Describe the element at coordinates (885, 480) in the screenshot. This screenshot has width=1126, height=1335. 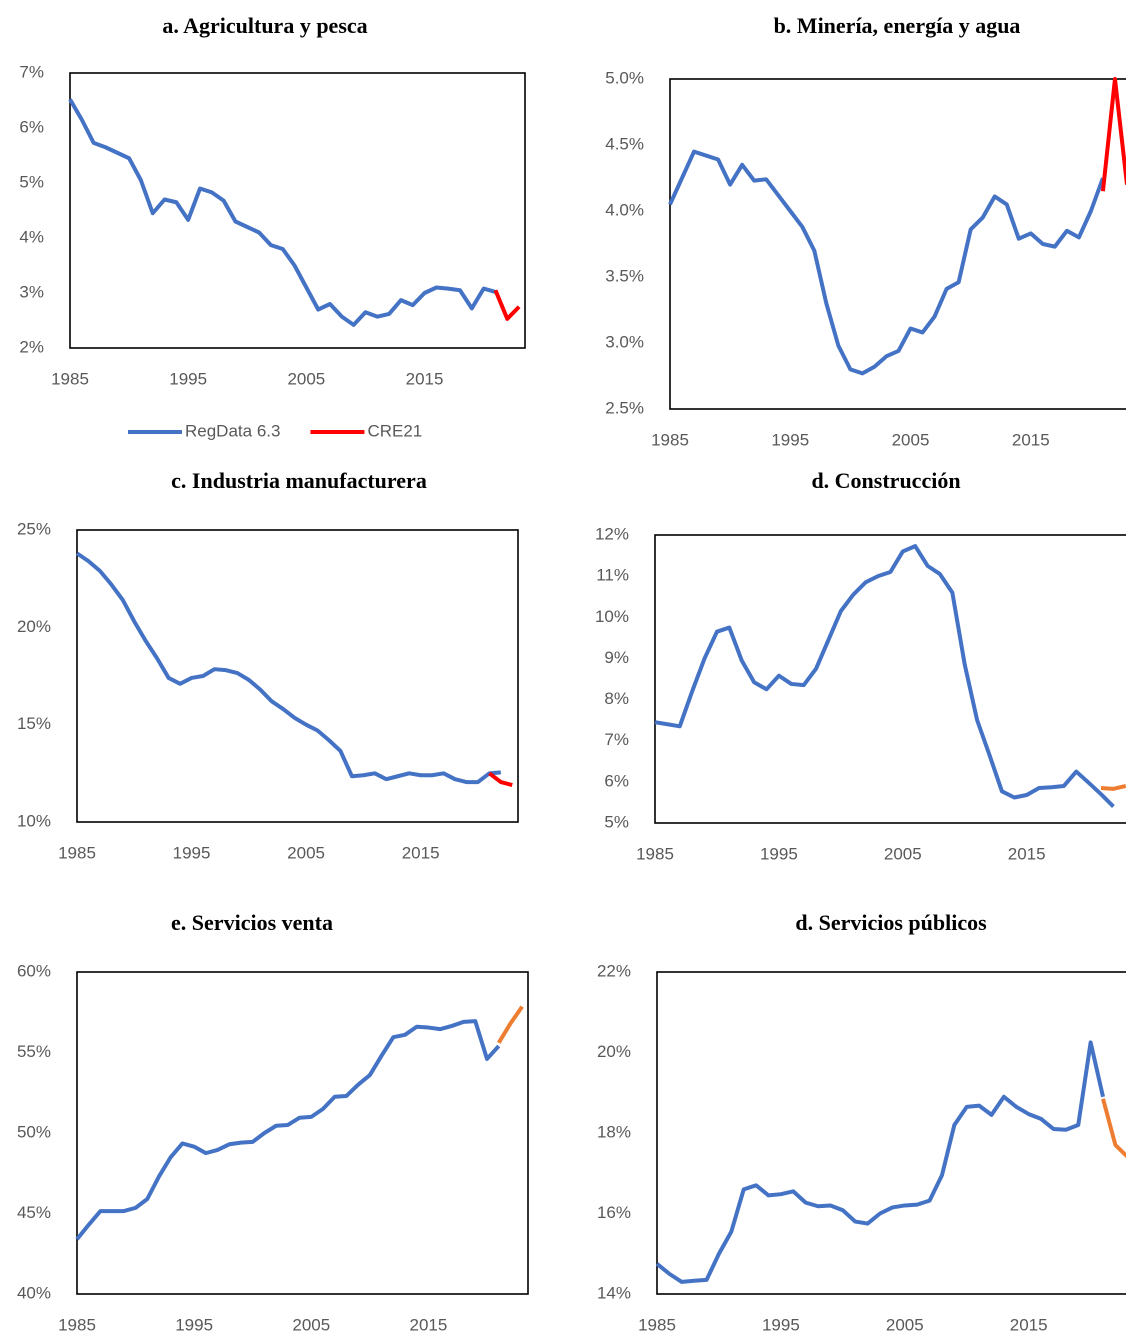
I see `chart-title: d. Construcción` at that location.